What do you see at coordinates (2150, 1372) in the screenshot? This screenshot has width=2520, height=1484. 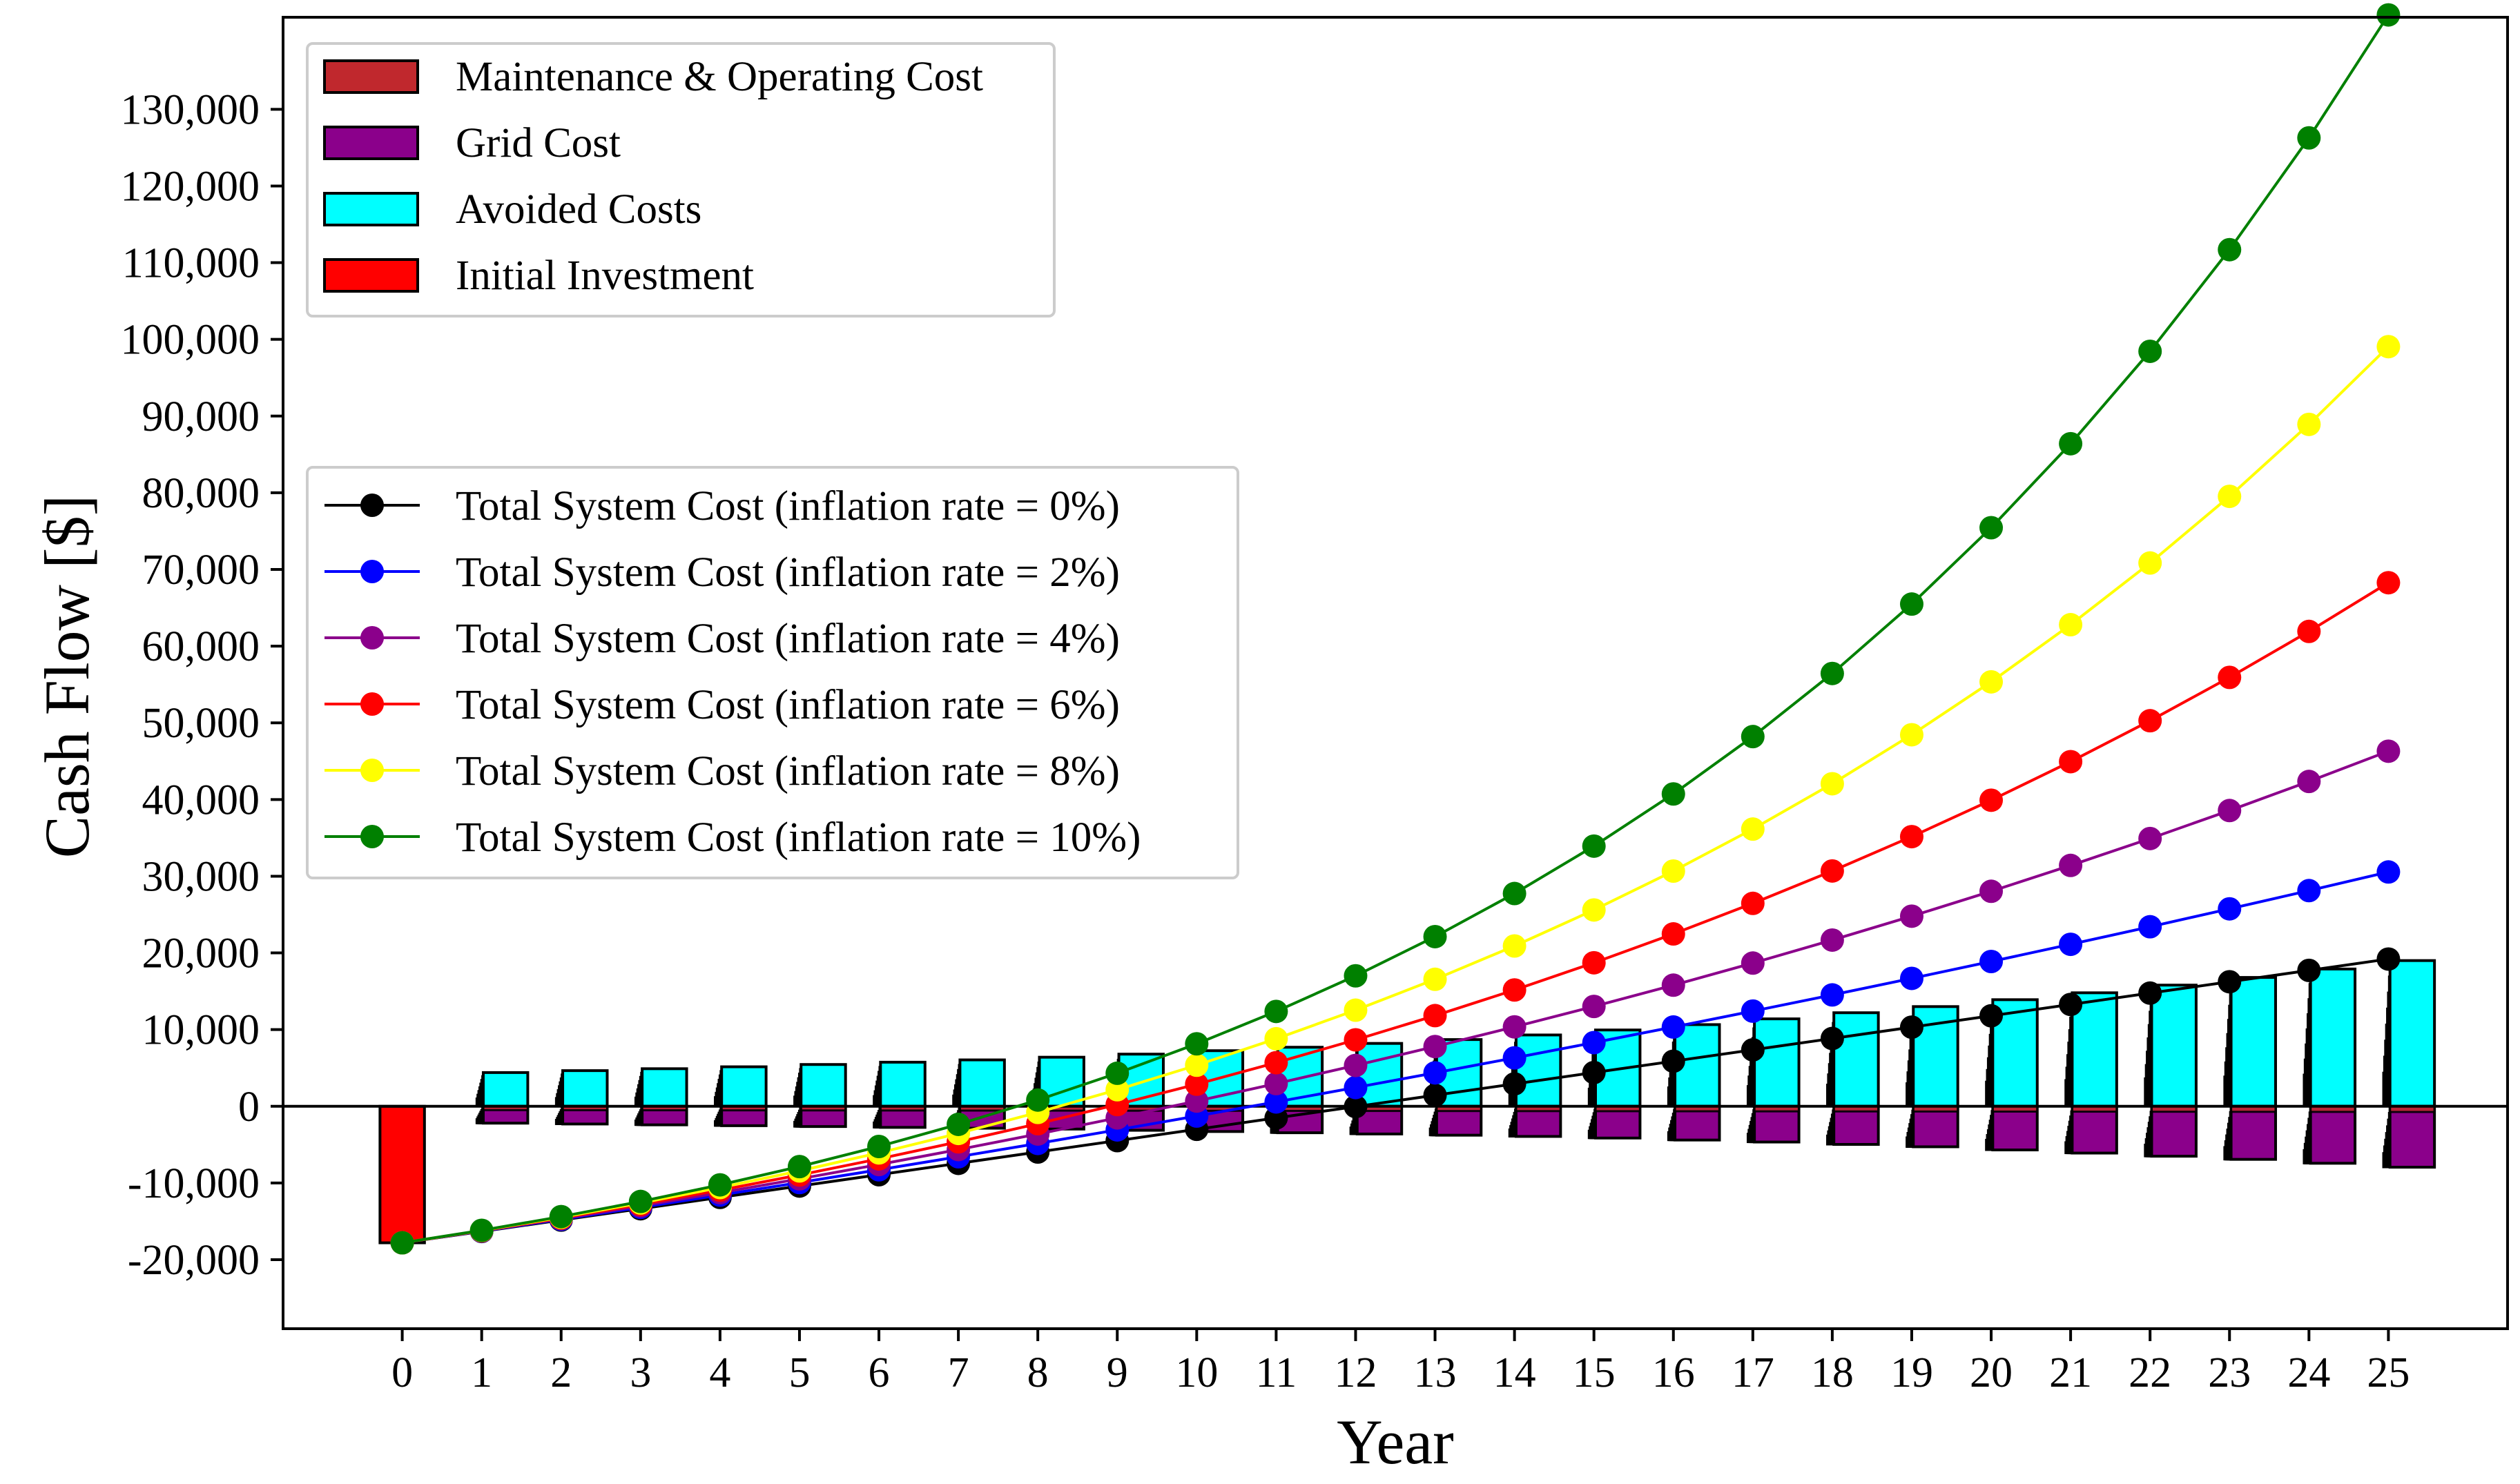 I see `x-tick-label: 22` at bounding box center [2150, 1372].